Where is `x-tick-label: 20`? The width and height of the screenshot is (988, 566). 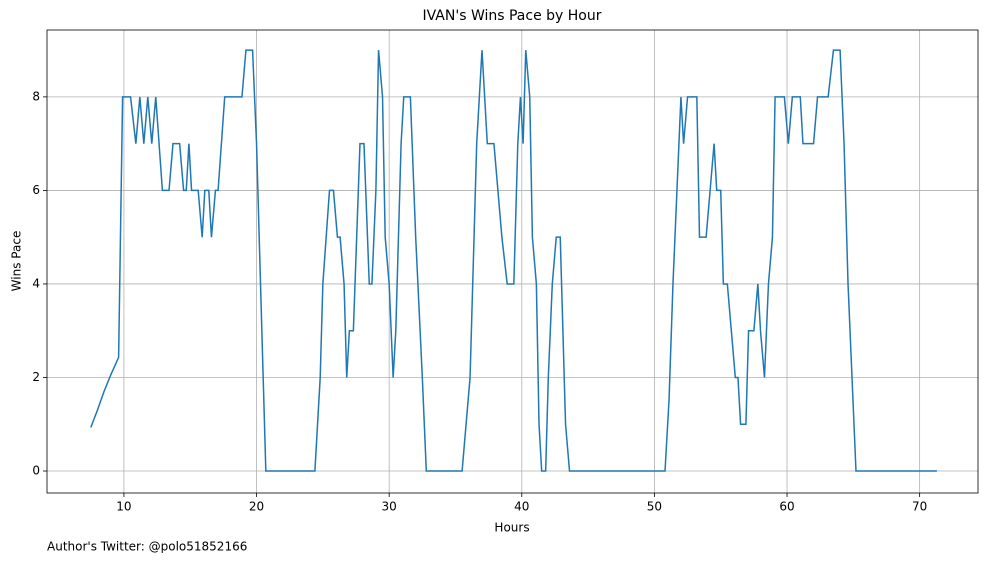 x-tick-label: 20 is located at coordinates (256, 507).